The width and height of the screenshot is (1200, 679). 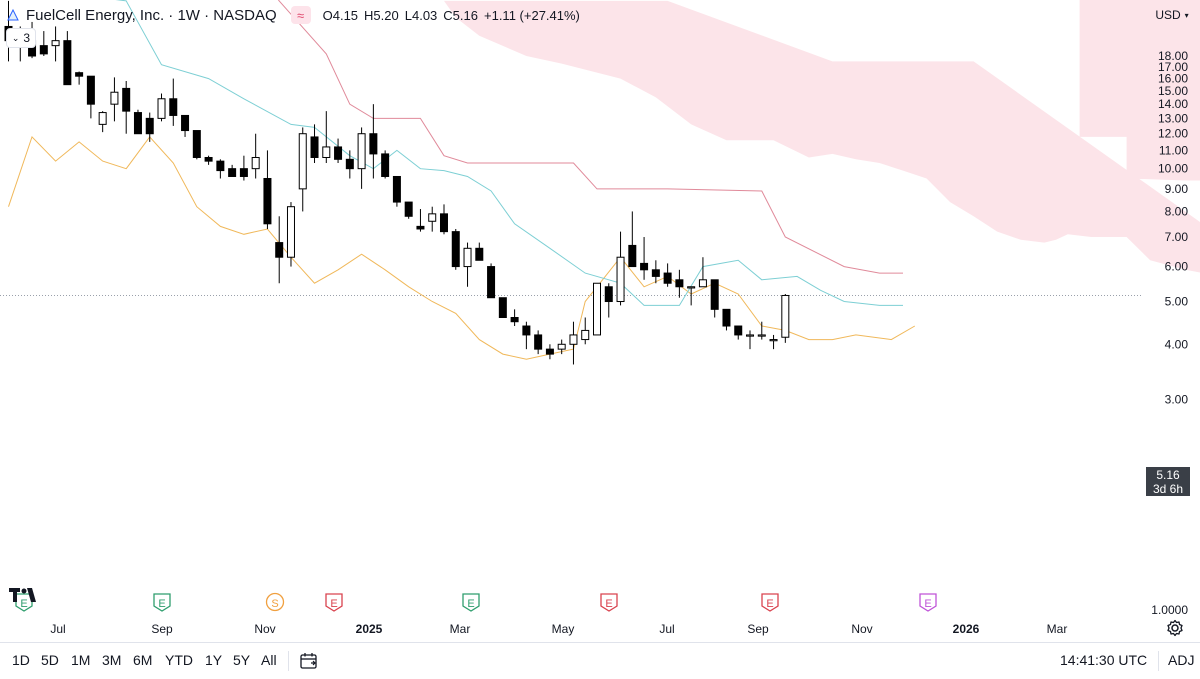 What do you see at coordinates (300, 15) in the screenshot?
I see `wave-icon: ≈` at bounding box center [300, 15].